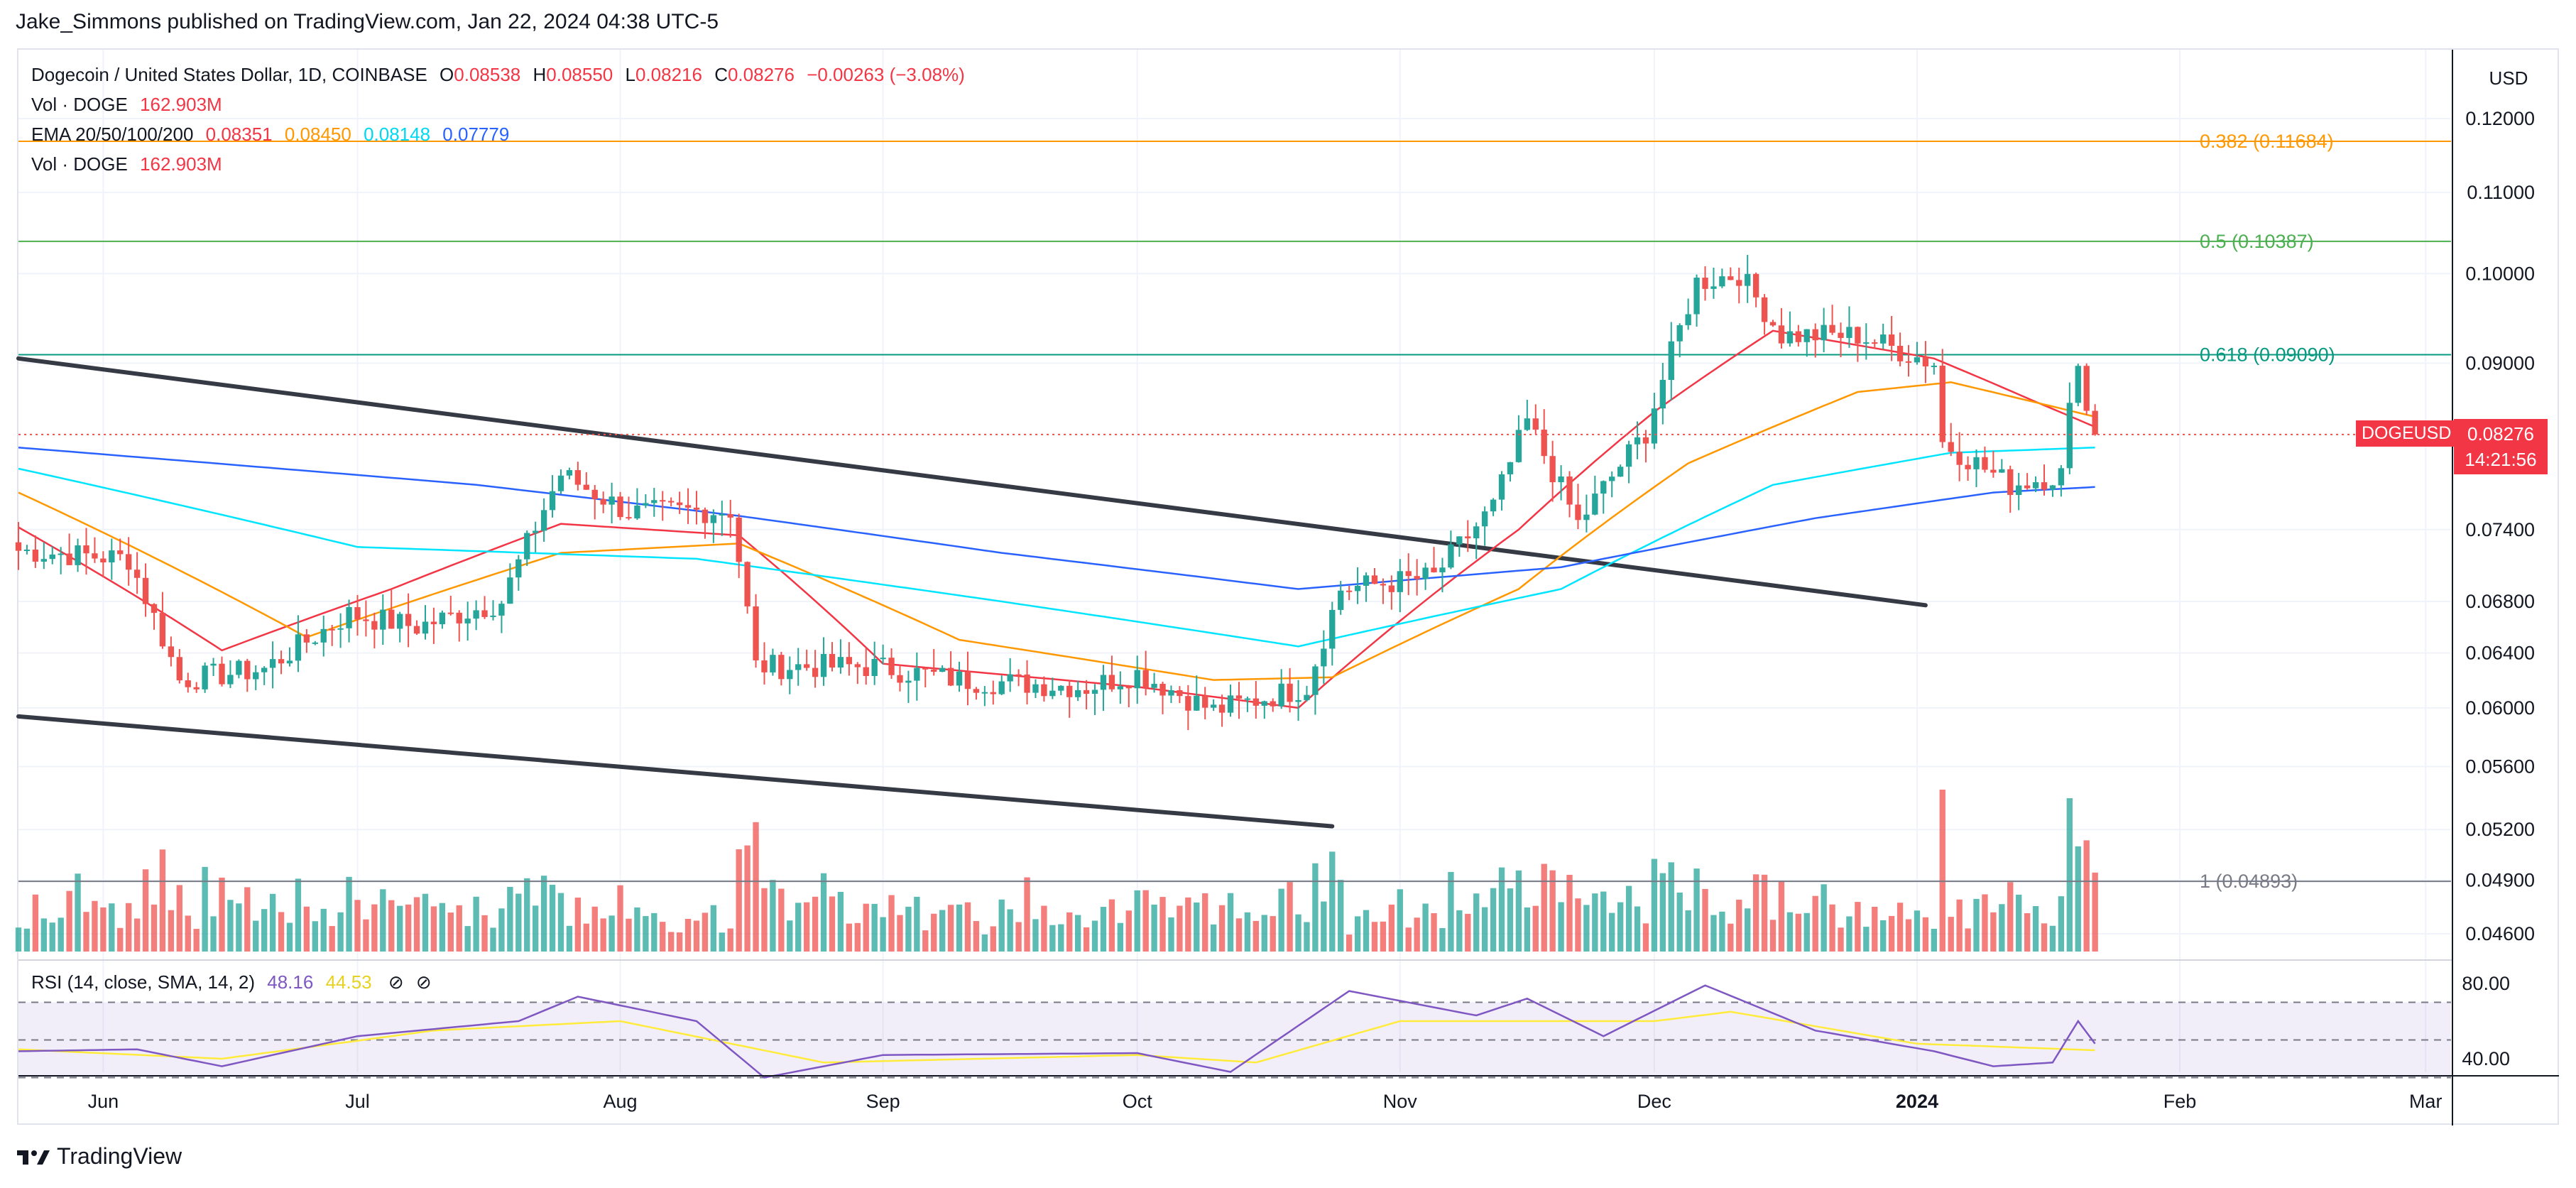 The height and width of the screenshot is (1188, 2576). What do you see at coordinates (239, 134) in the screenshot?
I see `ema20-value: 0.08351` at bounding box center [239, 134].